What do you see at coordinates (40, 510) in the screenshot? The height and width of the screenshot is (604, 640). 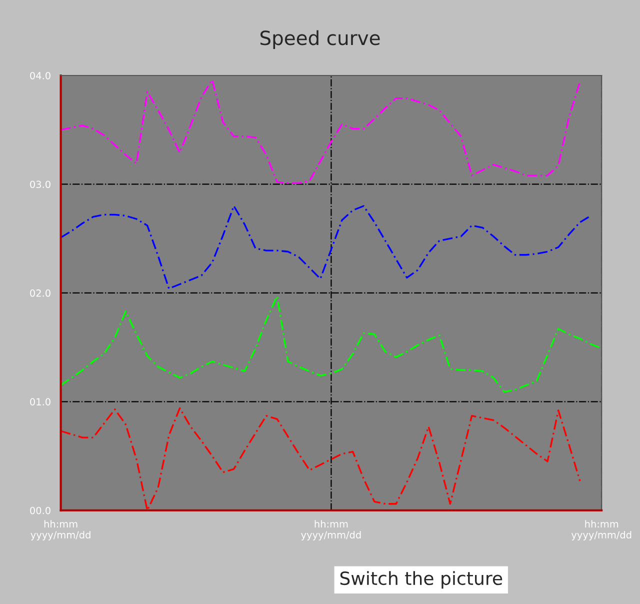 I see `y-tick-label: 00.0` at bounding box center [40, 510].